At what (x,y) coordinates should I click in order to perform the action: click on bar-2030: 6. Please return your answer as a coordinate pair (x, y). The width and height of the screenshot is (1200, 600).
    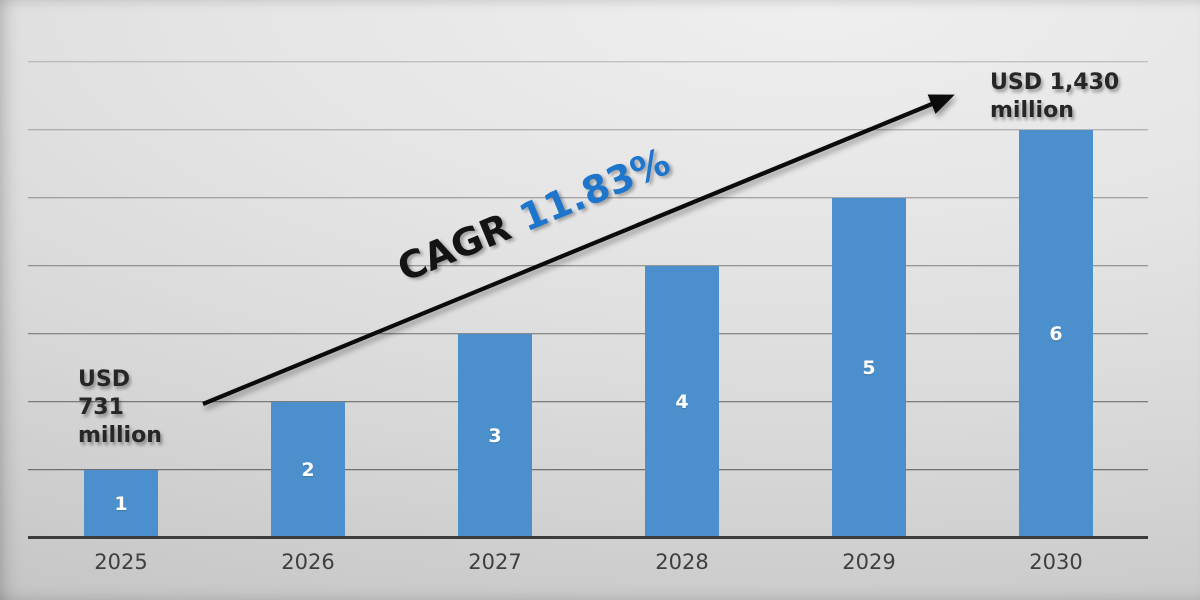
    Looking at the image, I should click on (1056, 334).